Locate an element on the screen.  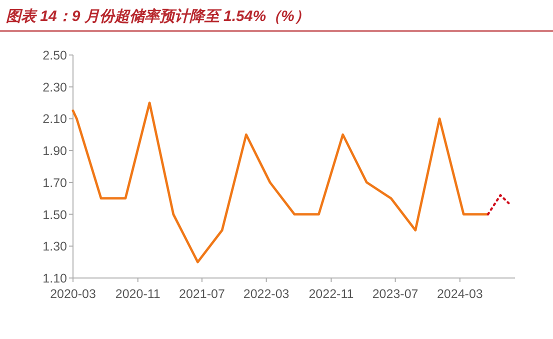
x-tick-label: 2024-03 is located at coordinates (459, 294).